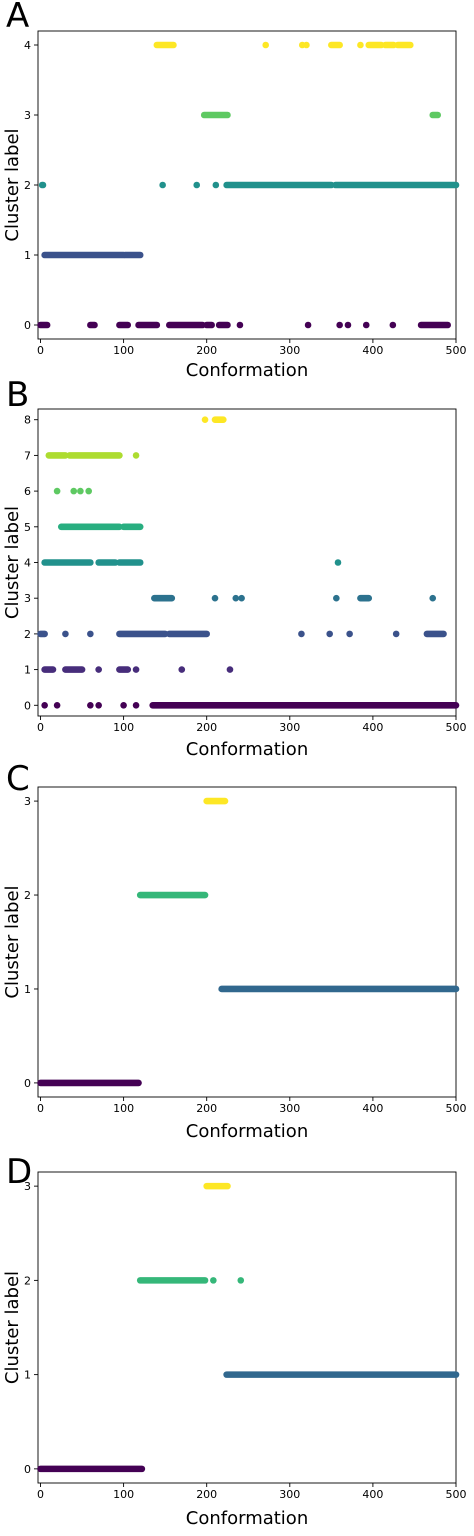 The image size is (474, 1536). I want to click on y-tick-label: 6, so click(27, 491).